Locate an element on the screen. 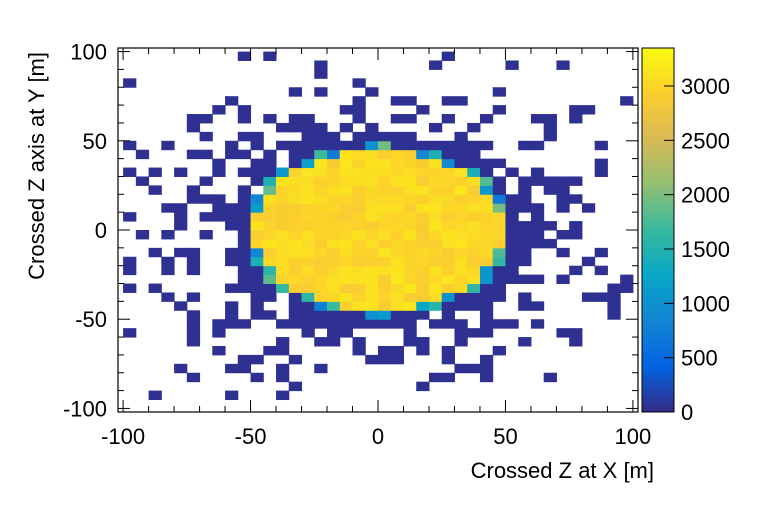 The height and width of the screenshot is (508, 767). colorbar-label: 3000 is located at coordinates (705, 86).